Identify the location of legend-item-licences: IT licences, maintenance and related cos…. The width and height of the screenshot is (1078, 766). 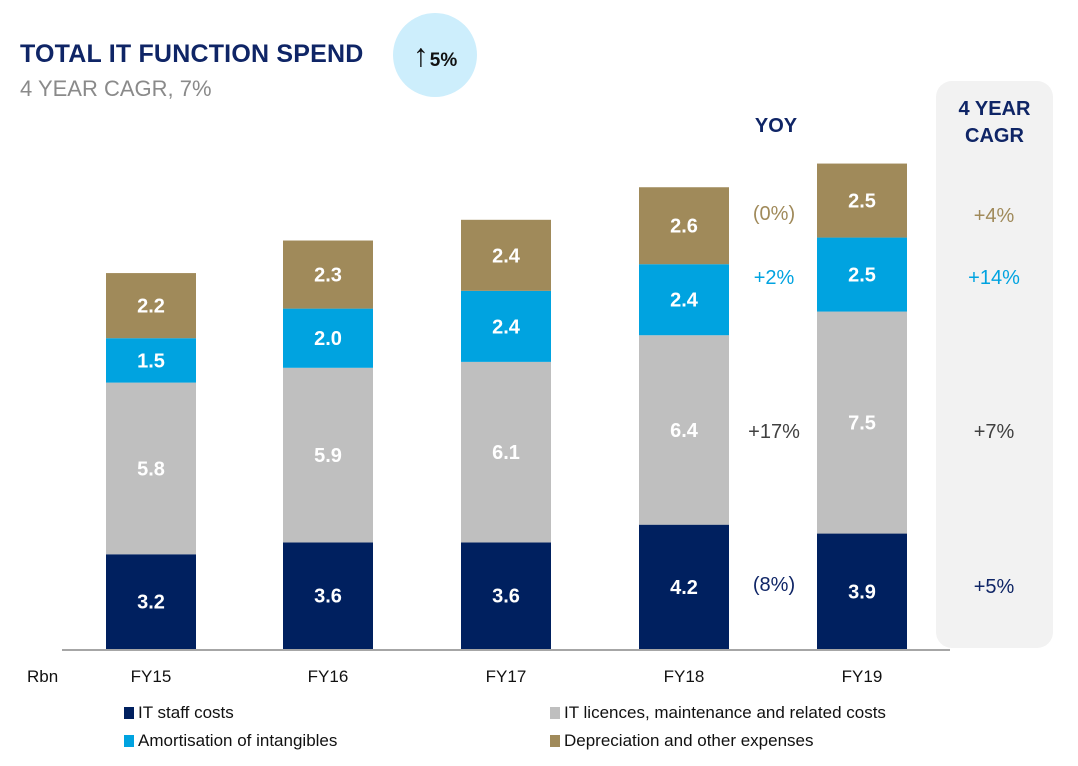
(718, 713).